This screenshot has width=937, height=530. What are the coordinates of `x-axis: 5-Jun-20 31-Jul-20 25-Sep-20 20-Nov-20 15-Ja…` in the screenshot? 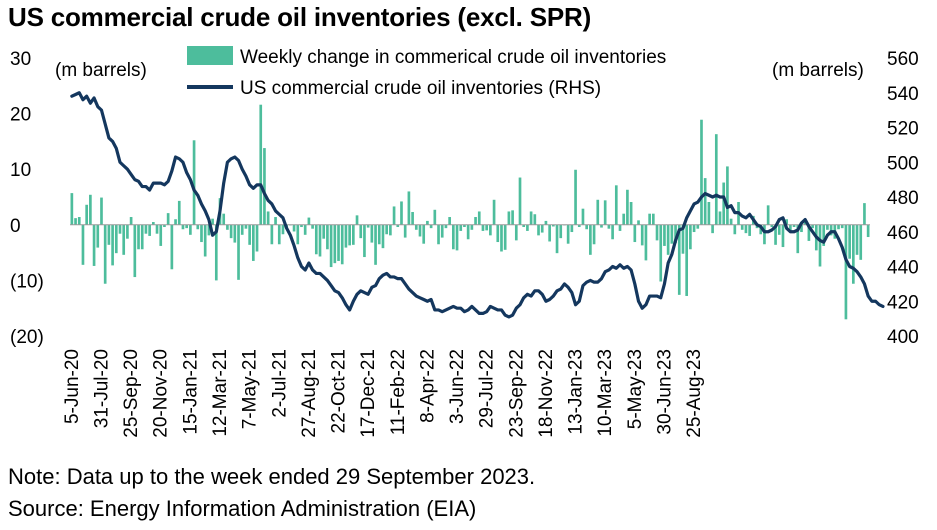 It's located at (383, 393).